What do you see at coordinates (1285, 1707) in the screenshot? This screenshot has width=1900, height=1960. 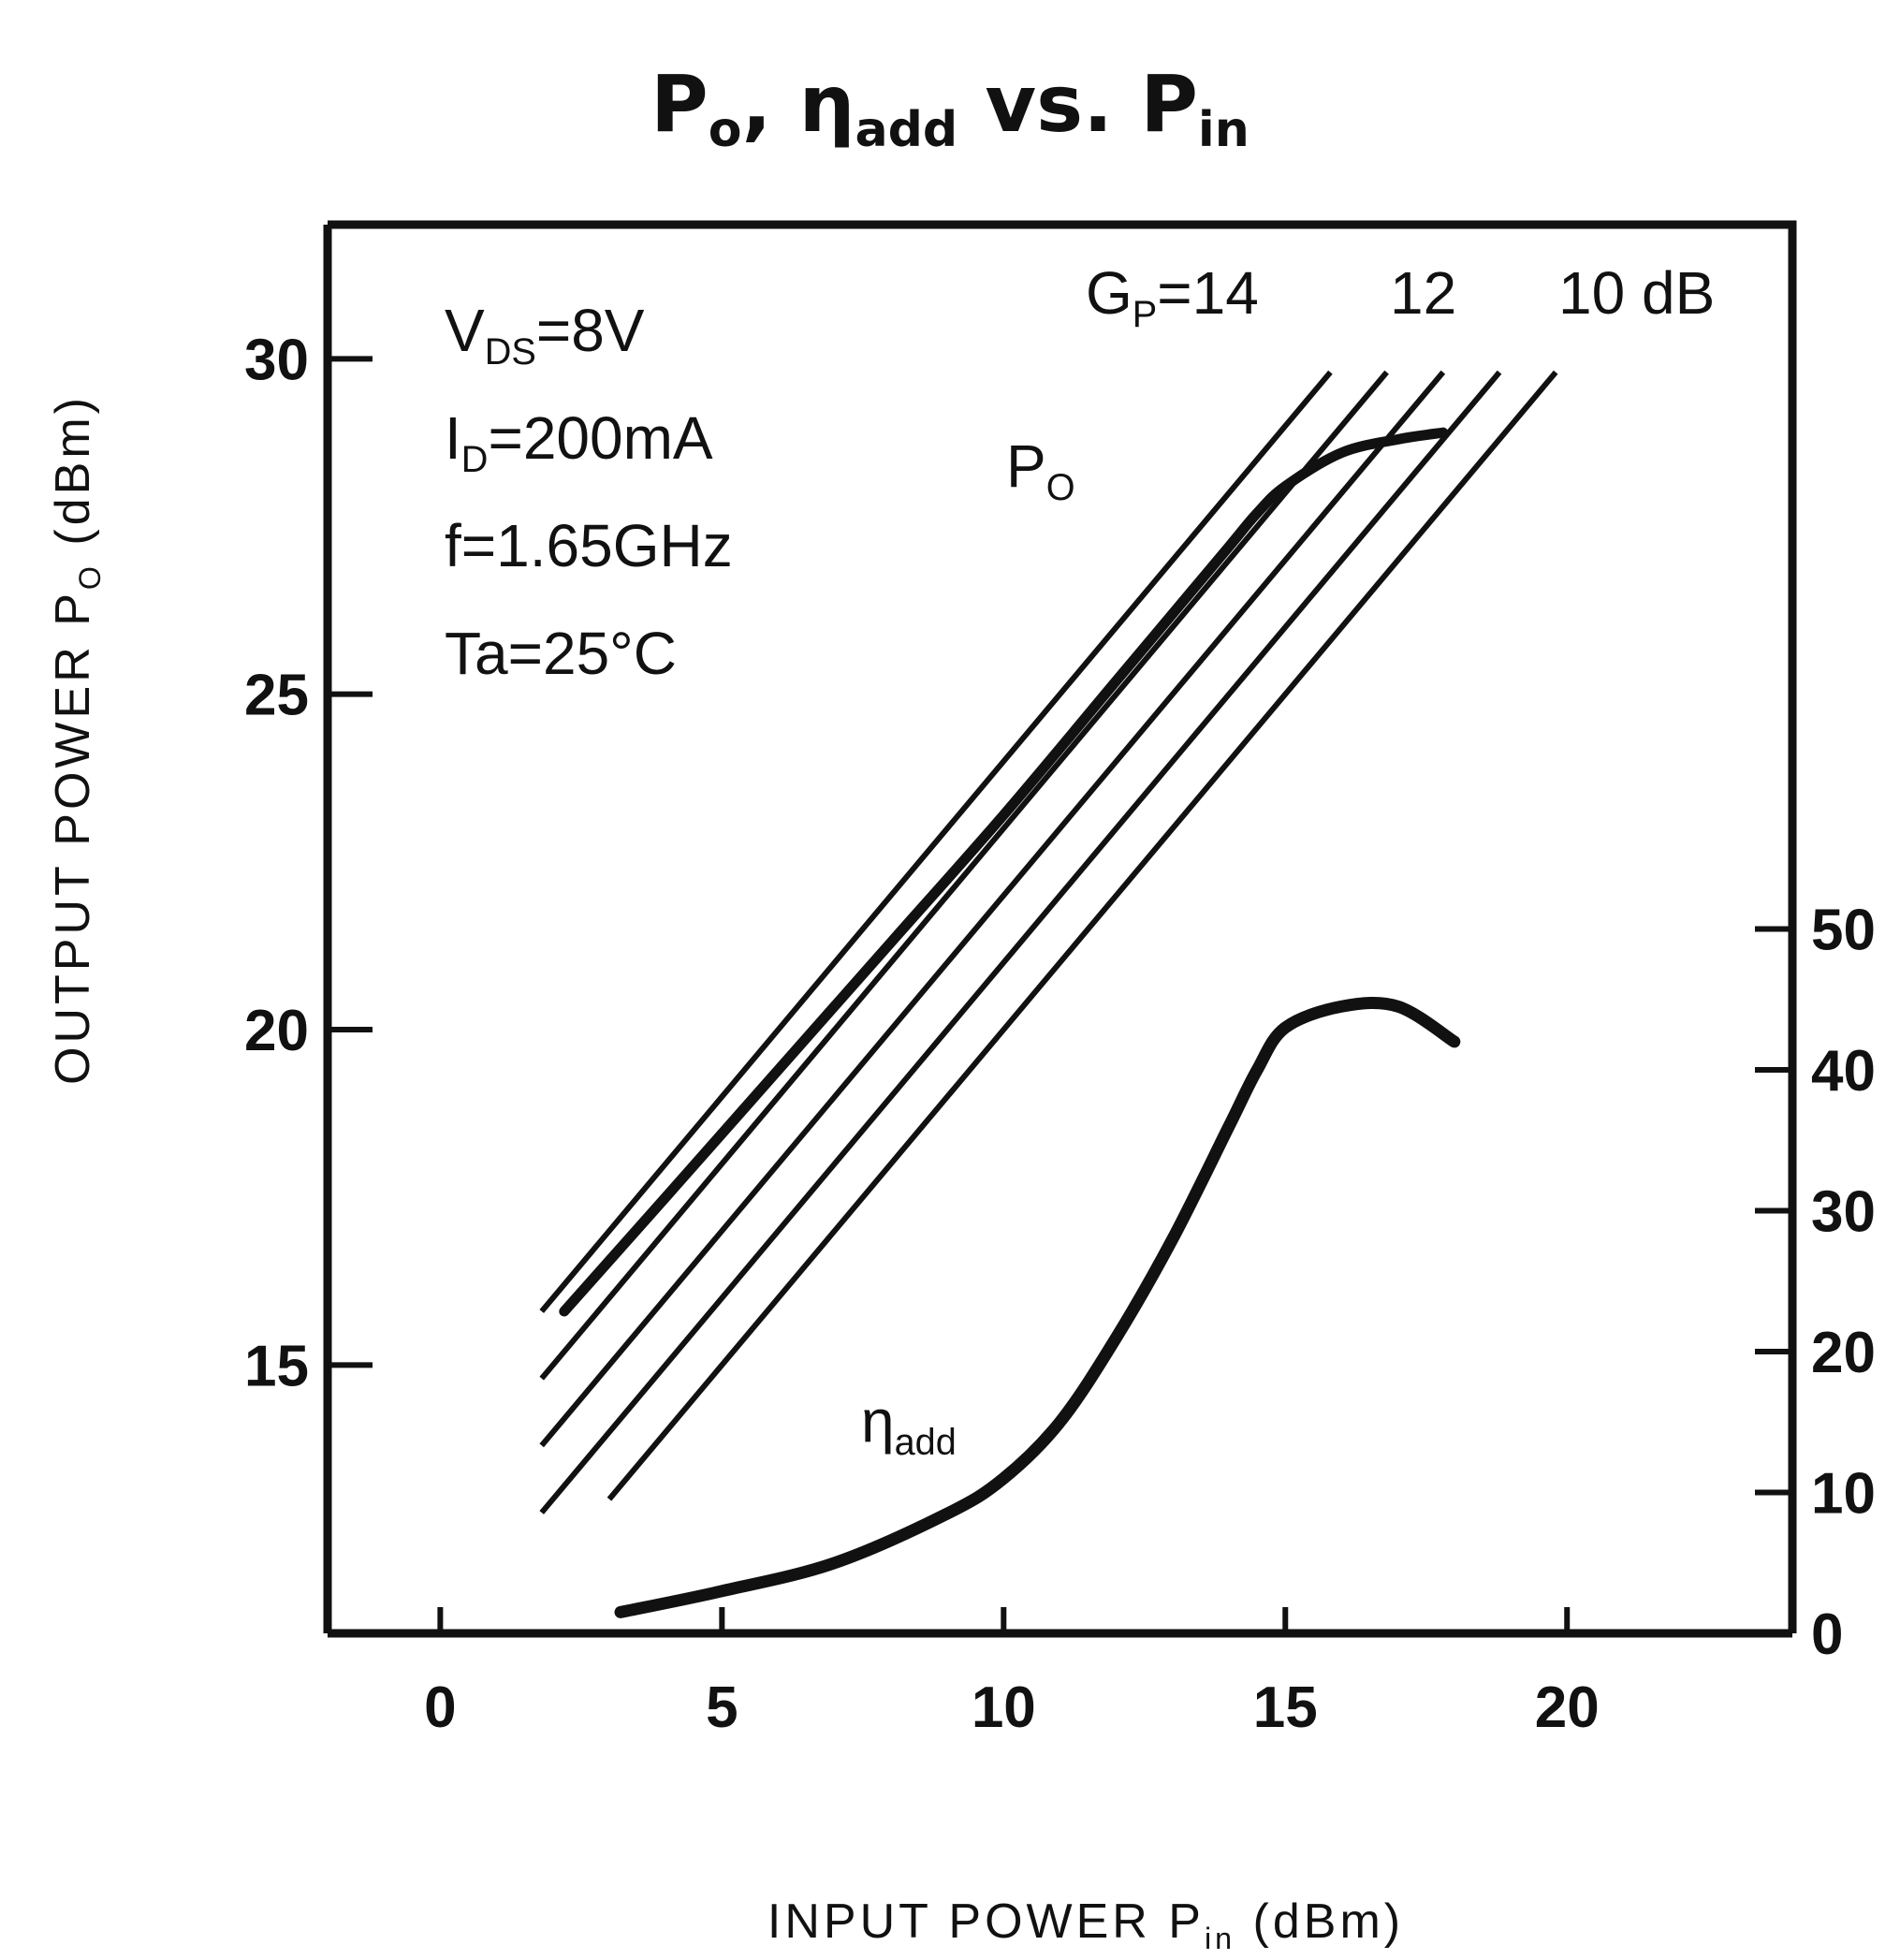 I see `x-tick-label: 15` at bounding box center [1285, 1707].